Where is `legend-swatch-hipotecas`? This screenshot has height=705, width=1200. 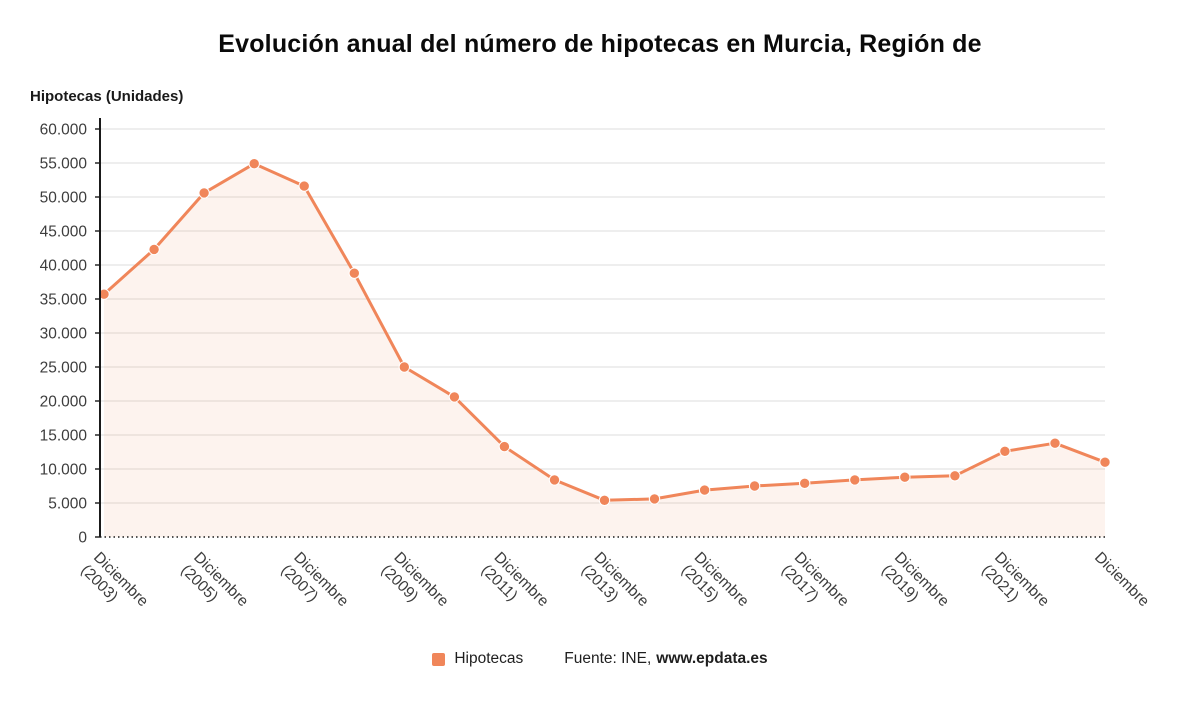
legend-swatch-hipotecas is located at coordinates (439, 659).